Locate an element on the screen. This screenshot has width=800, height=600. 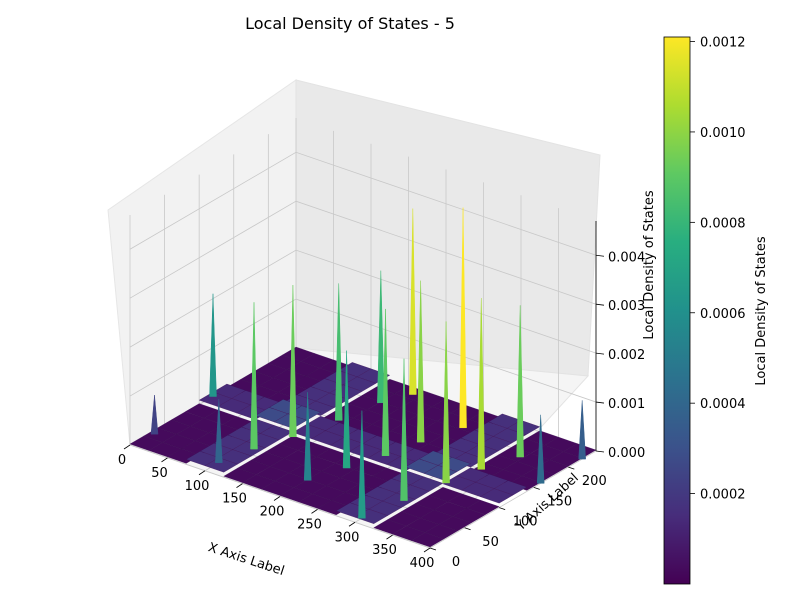
colorbar-tick-label: 0.0012 is located at coordinates (723, 43).